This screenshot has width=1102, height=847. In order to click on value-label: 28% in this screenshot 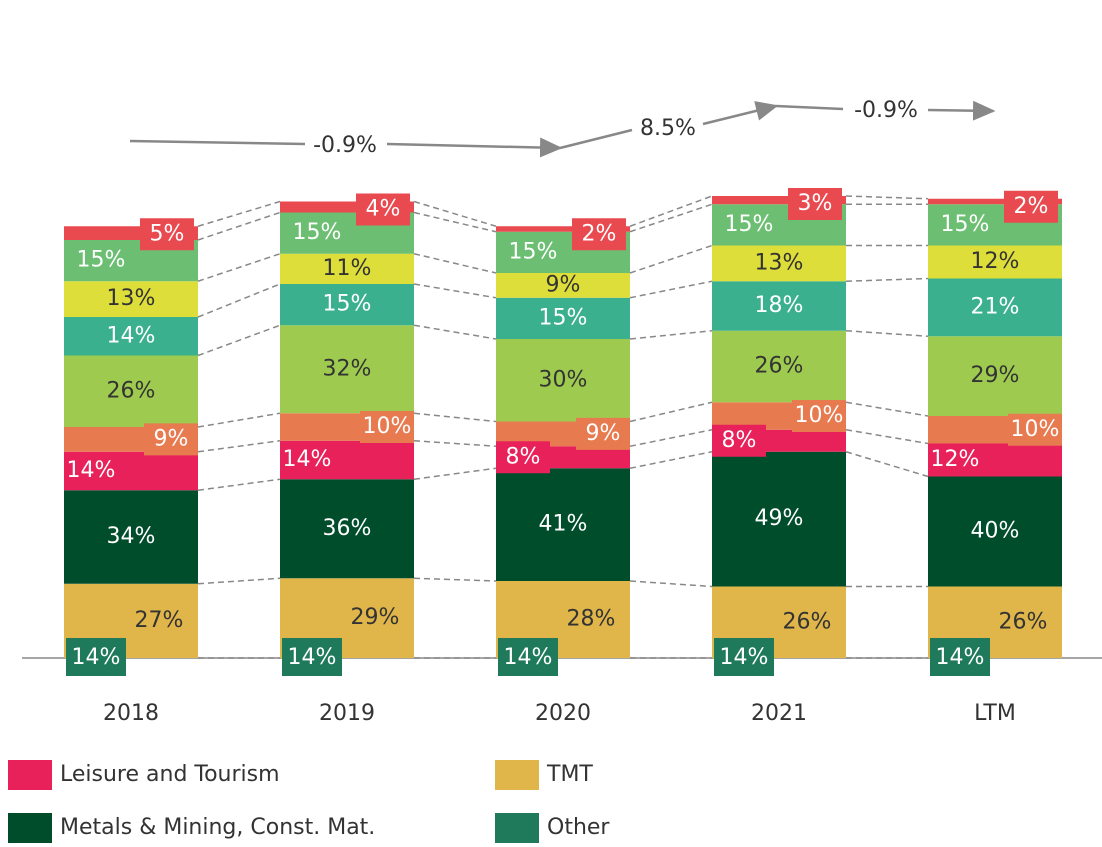, I will do `click(591, 619)`.